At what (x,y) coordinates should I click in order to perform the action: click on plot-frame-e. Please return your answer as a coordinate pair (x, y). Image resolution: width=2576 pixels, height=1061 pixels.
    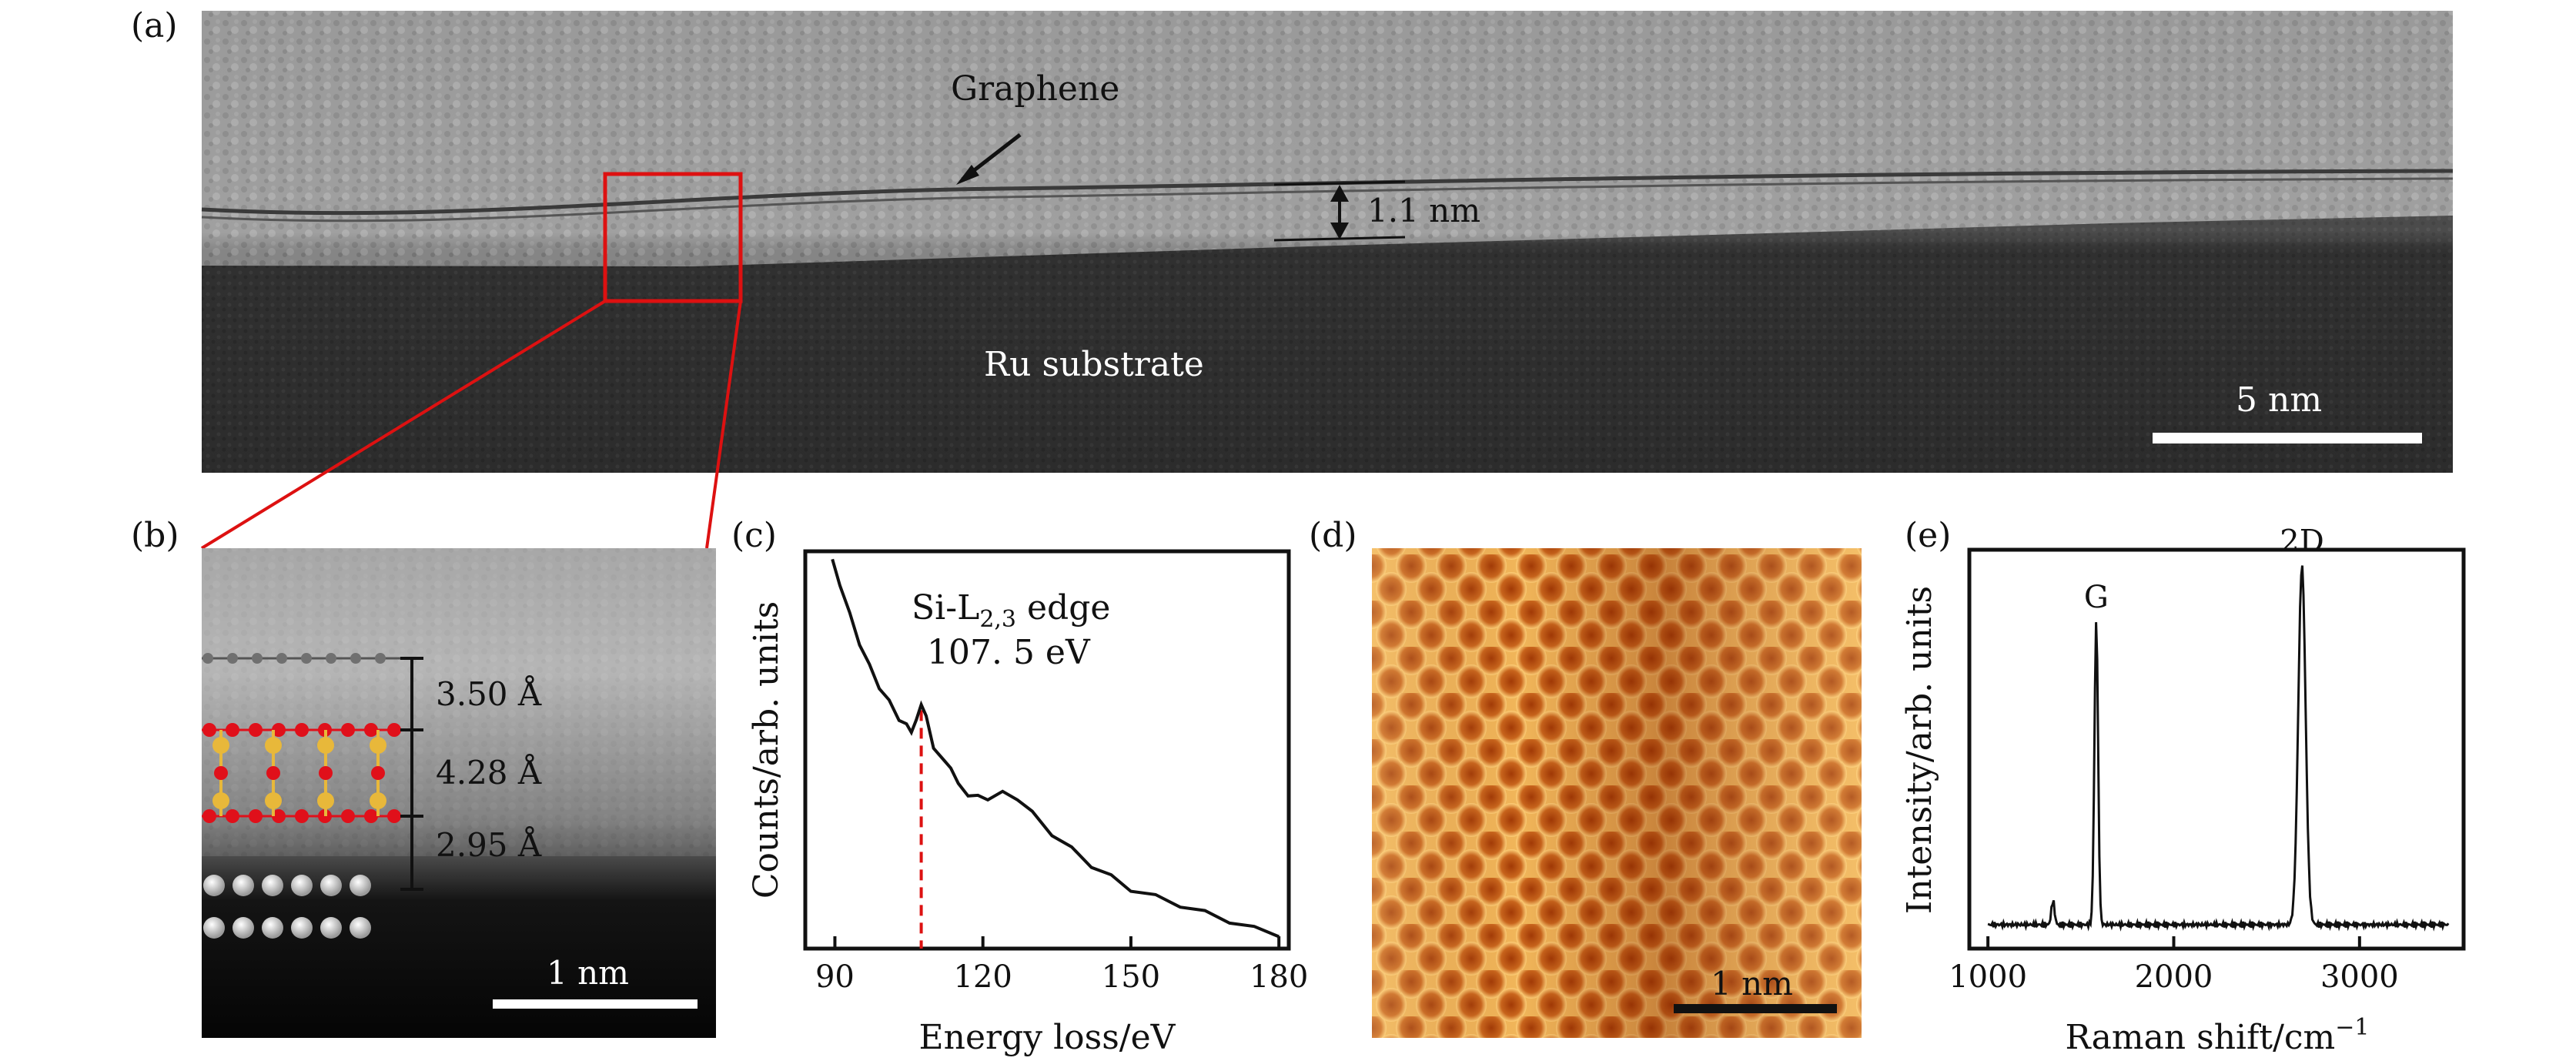
    Looking at the image, I should click on (2216, 749).